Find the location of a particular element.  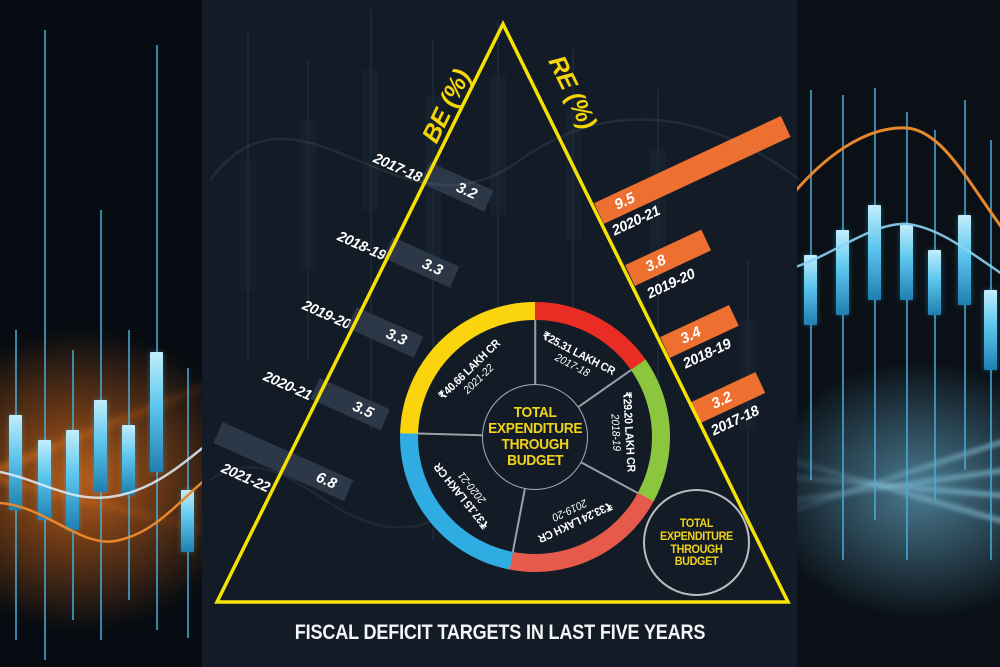

segment-label-2018-19: ₹29.20 LAKH CR 2018-19 is located at coordinates (622, 432).